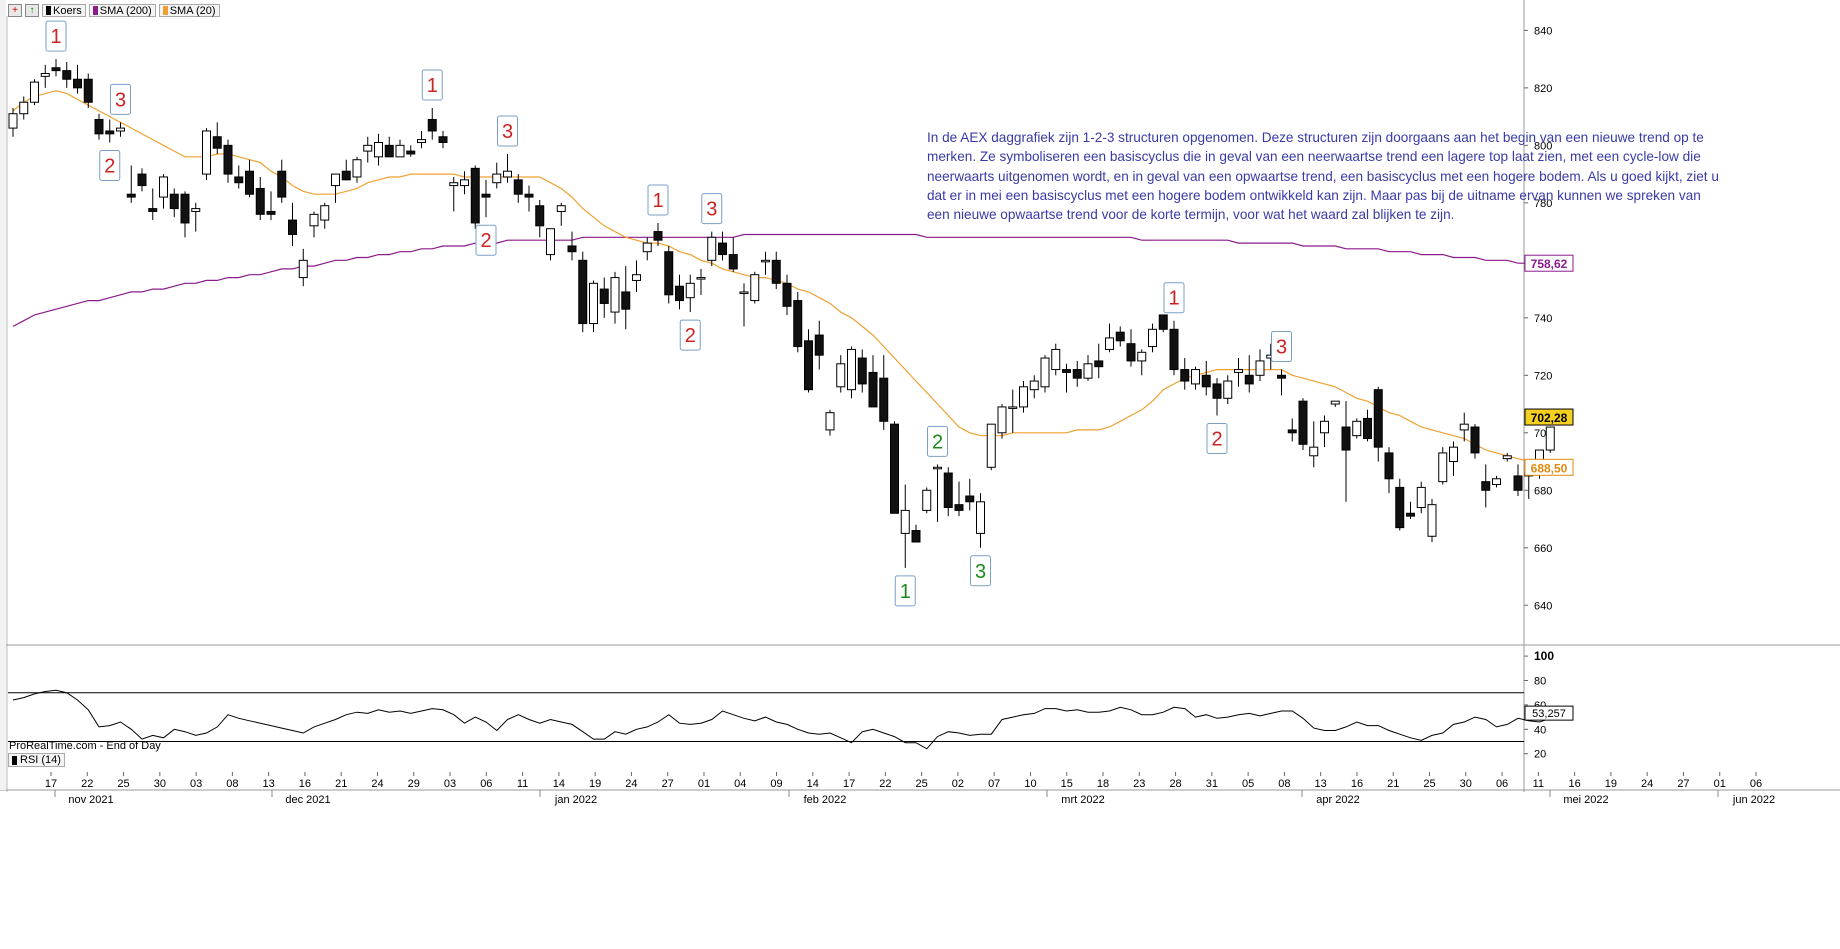  What do you see at coordinates (15, 10) in the screenshot?
I see `plus-icon: +` at bounding box center [15, 10].